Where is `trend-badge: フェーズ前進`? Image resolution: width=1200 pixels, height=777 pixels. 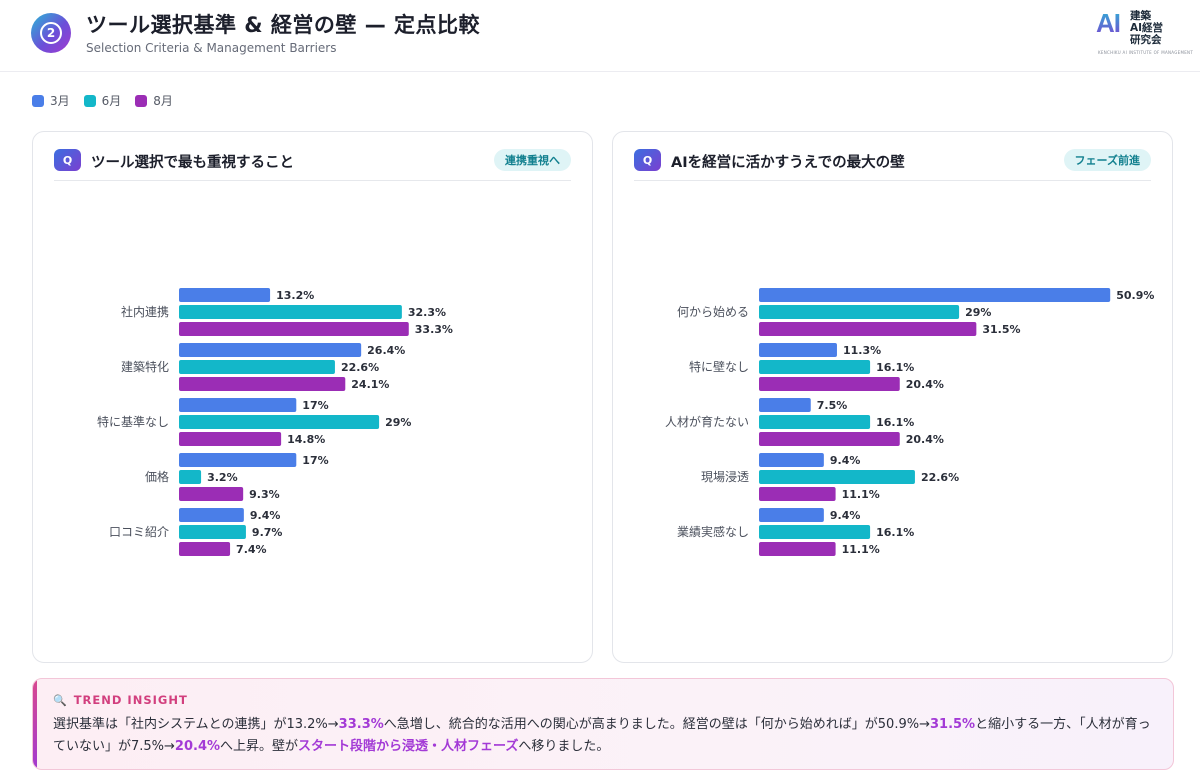 trend-badge: フェーズ前進 is located at coordinates (1107, 160).